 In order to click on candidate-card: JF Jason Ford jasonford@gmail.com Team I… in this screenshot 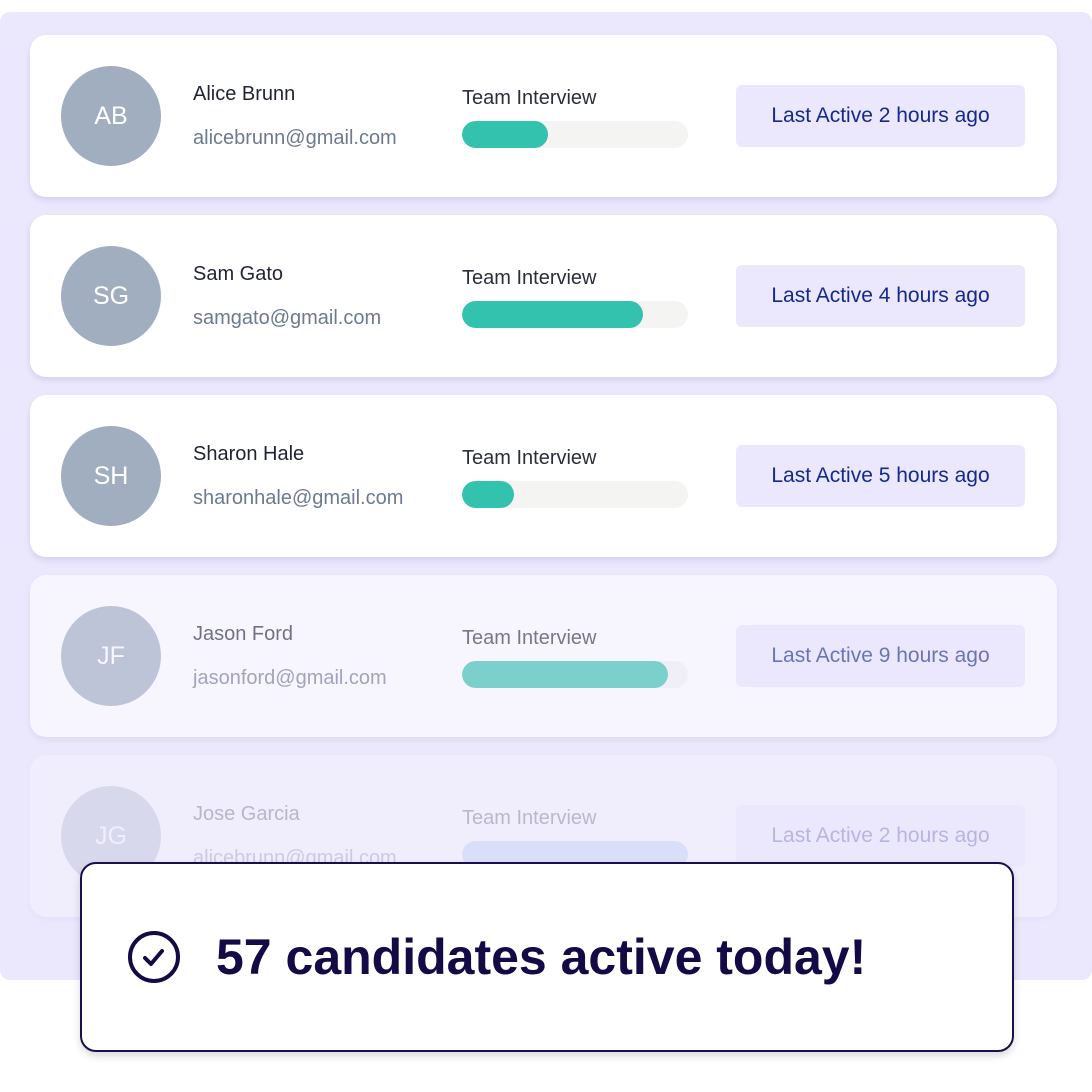, I will do `click(543, 656)`.